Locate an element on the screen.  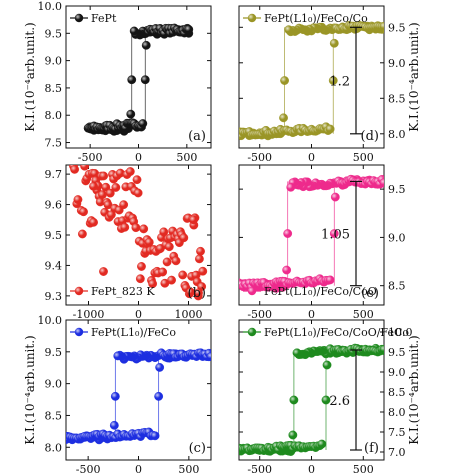
height-annotation: 1.2 is located at coordinates (339, 82).